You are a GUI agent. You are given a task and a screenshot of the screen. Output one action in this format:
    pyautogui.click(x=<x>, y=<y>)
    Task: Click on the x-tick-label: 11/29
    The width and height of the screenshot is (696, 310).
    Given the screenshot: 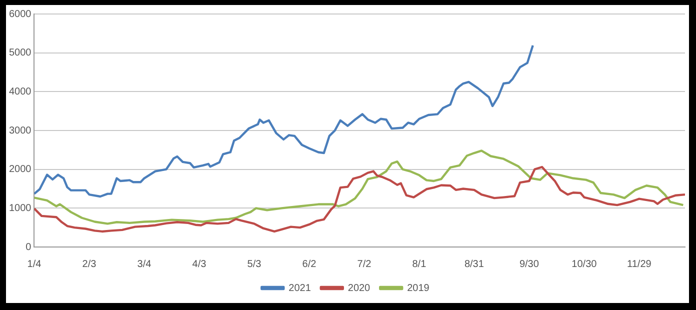 What is the action you would take?
    pyautogui.click(x=639, y=264)
    